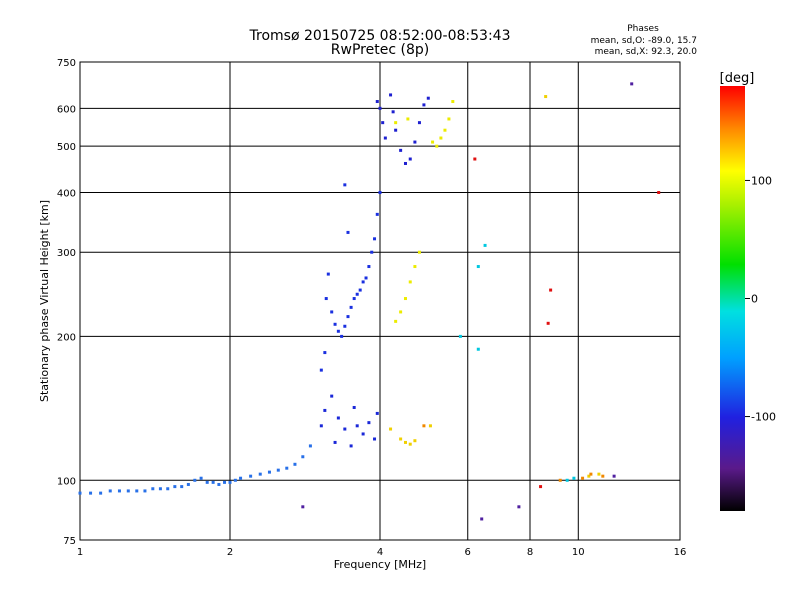  What do you see at coordinates (66, 253) in the screenshot?
I see `y-tick-label: 300` at bounding box center [66, 253].